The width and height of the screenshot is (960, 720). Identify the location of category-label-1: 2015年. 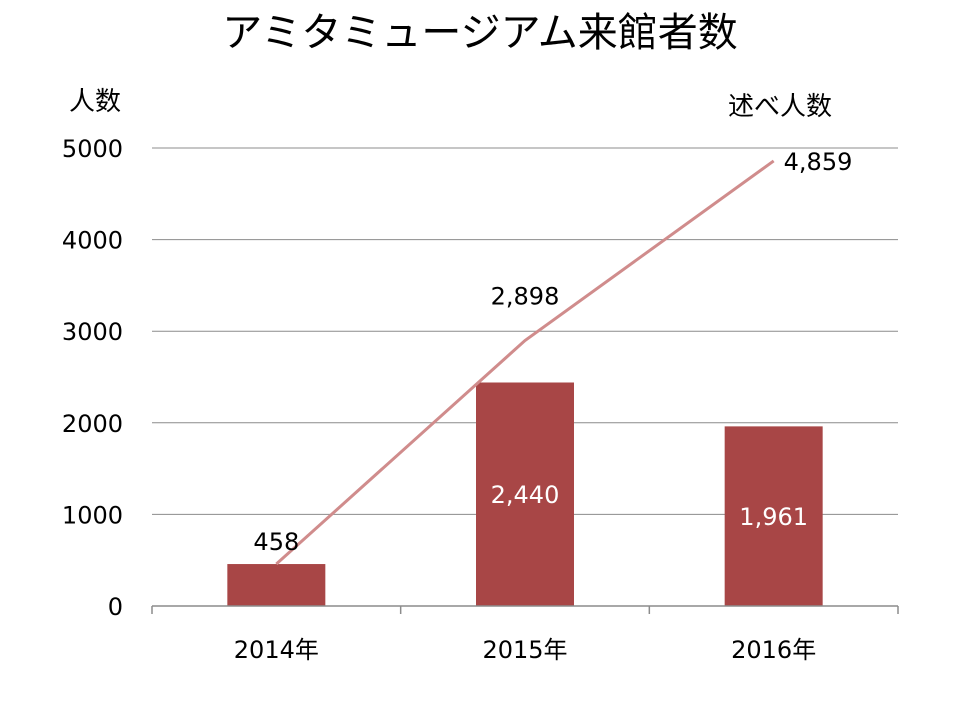
(524, 650).